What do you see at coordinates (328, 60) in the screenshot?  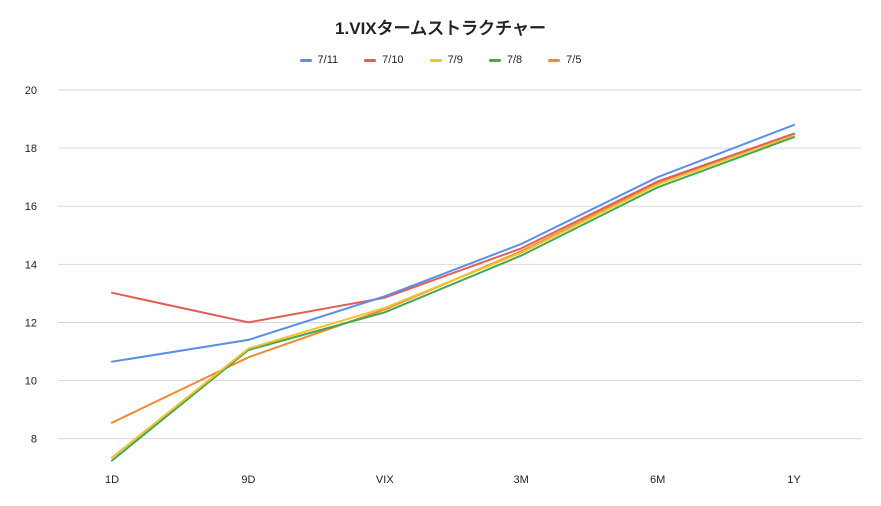 I see `legend-label: 7/11` at bounding box center [328, 60].